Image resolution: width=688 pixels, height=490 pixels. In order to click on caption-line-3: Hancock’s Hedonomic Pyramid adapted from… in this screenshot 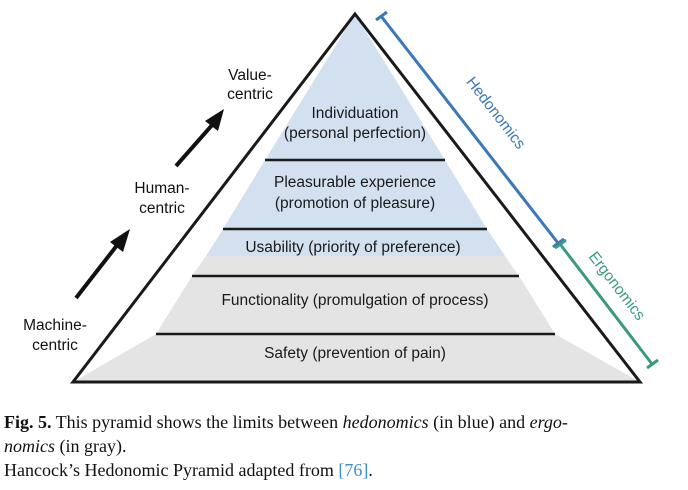, I will do `click(342, 470)`.